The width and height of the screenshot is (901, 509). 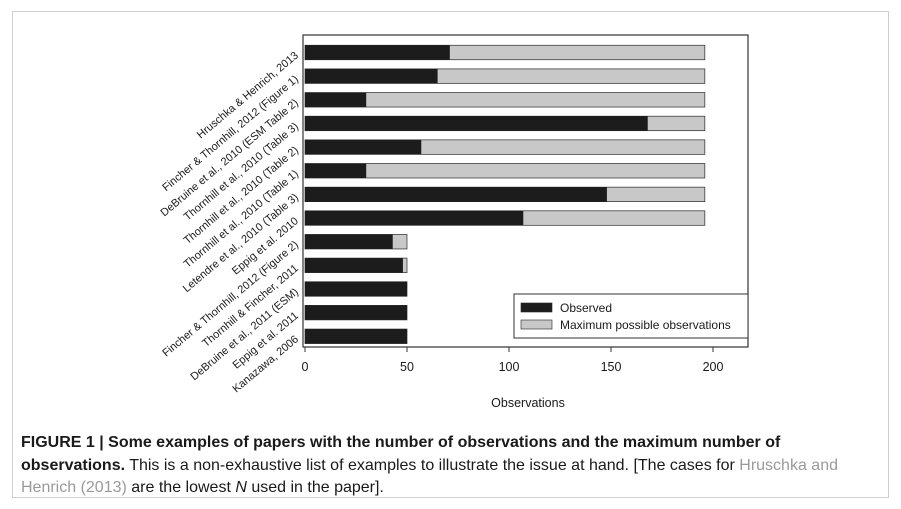 What do you see at coordinates (509, 367) in the screenshot?
I see `x-tick-label: 100` at bounding box center [509, 367].